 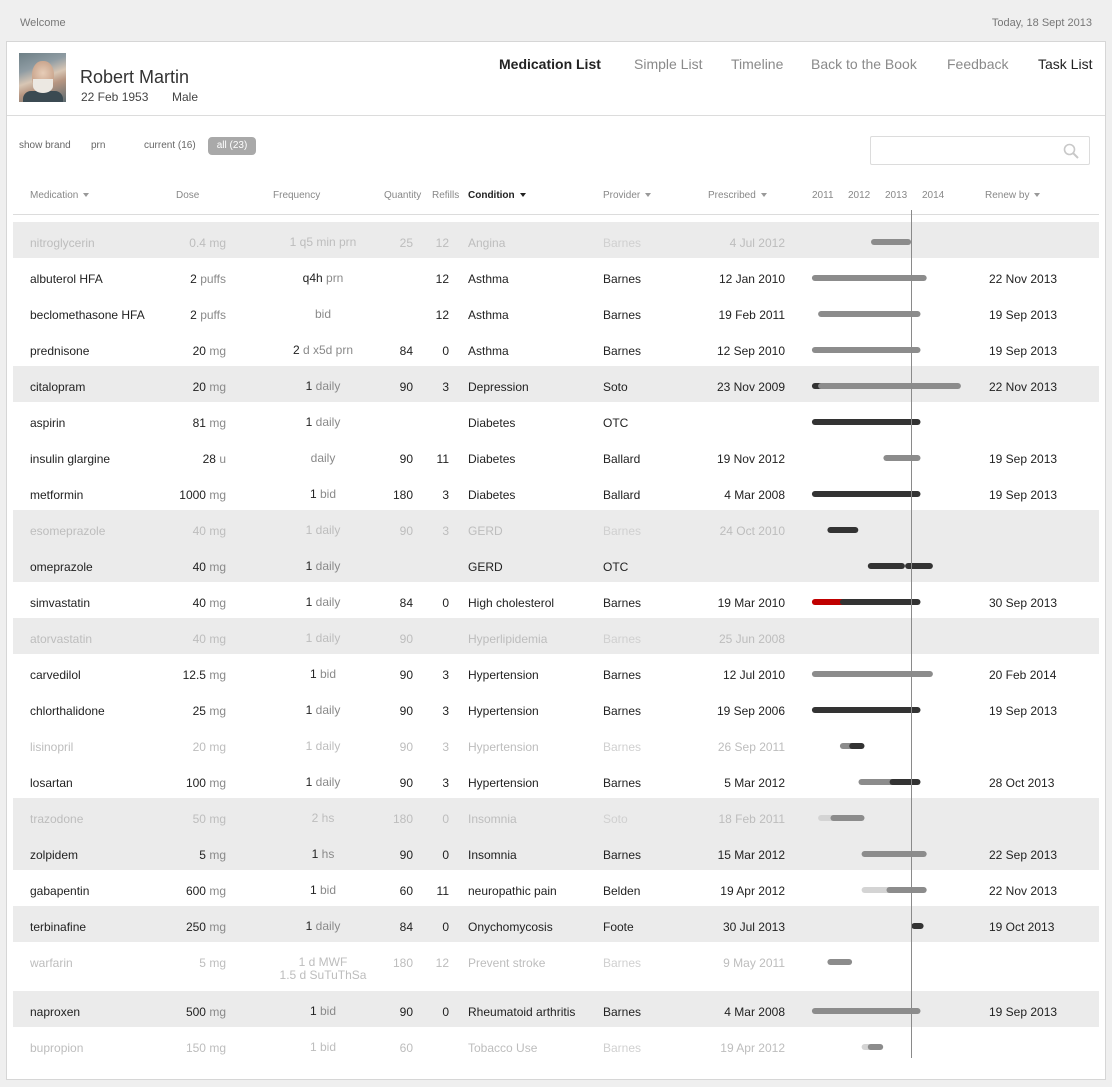 I want to click on renew-by-date: 19 Oct 2013, so click(x=1022, y=927).